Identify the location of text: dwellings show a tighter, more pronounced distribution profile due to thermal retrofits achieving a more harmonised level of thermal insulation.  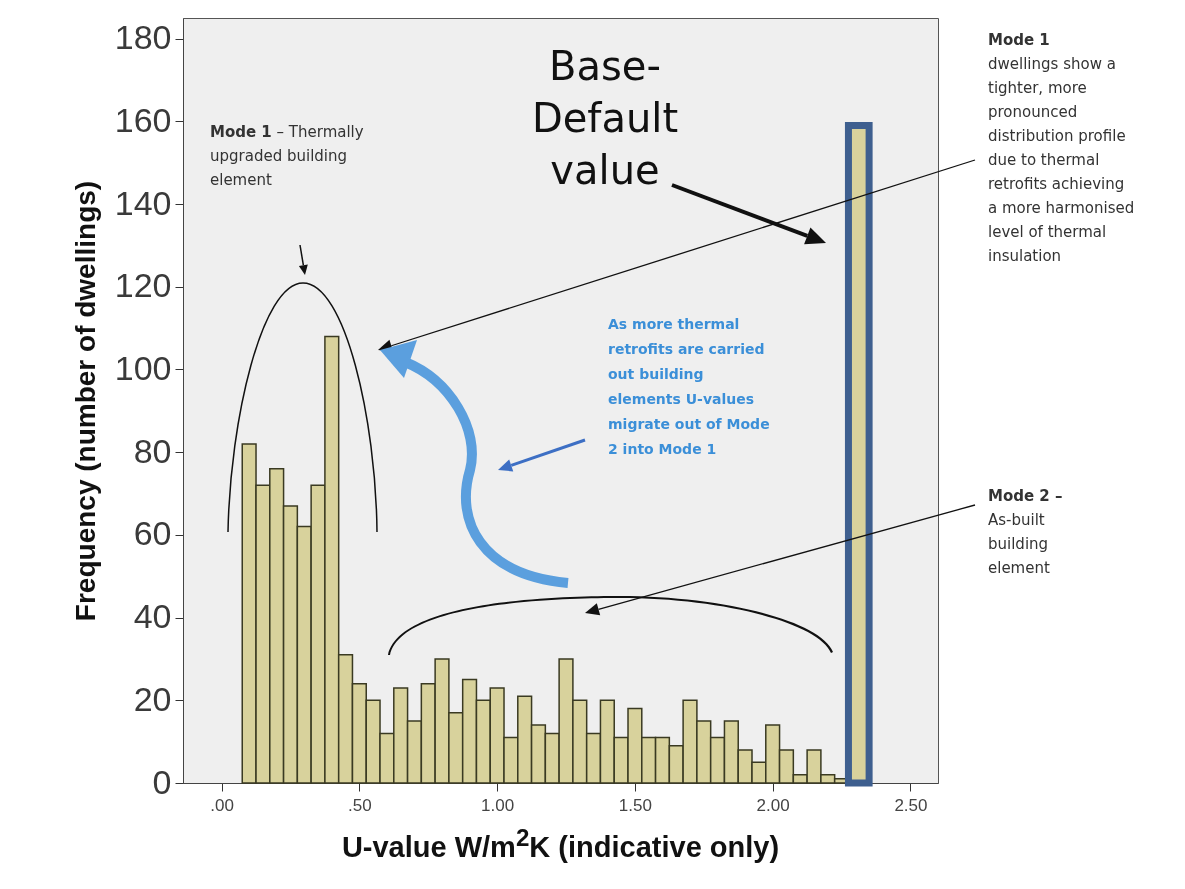
(1061, 160).